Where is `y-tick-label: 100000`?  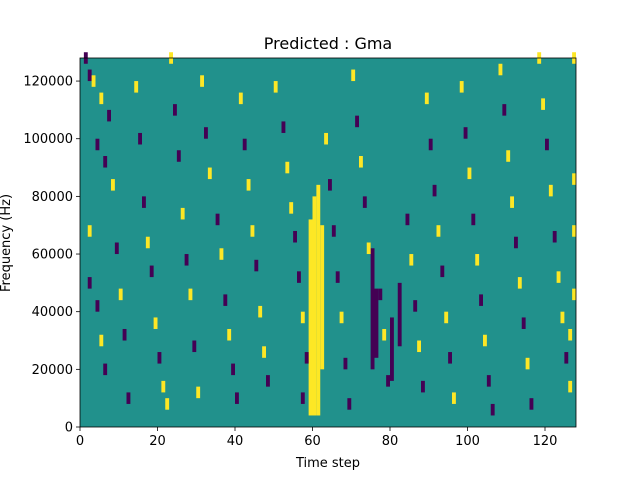 y-tick-label: 100000 is located at coordinates (48, 139).